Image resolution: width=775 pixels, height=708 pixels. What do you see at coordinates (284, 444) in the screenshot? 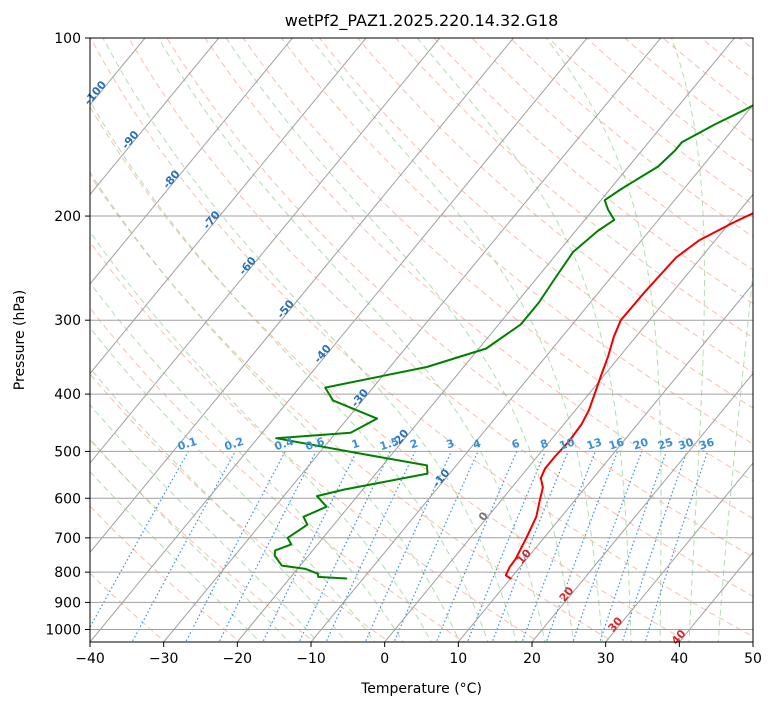
I see `mixing-ratio-label: 0.4` at bounding box center [284, 444].